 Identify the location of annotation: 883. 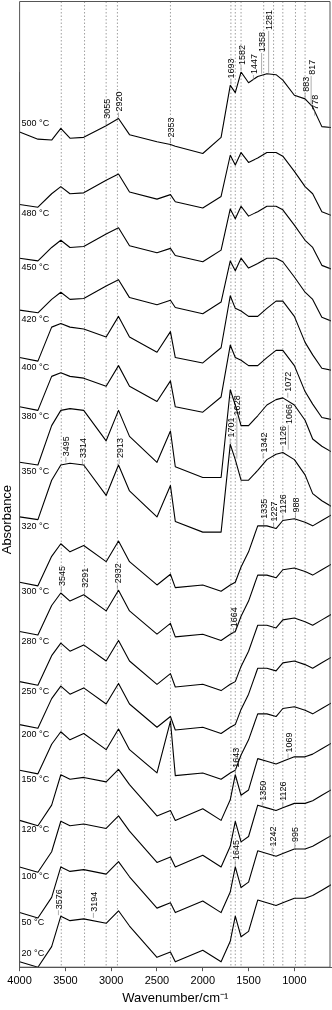
(305, 84).